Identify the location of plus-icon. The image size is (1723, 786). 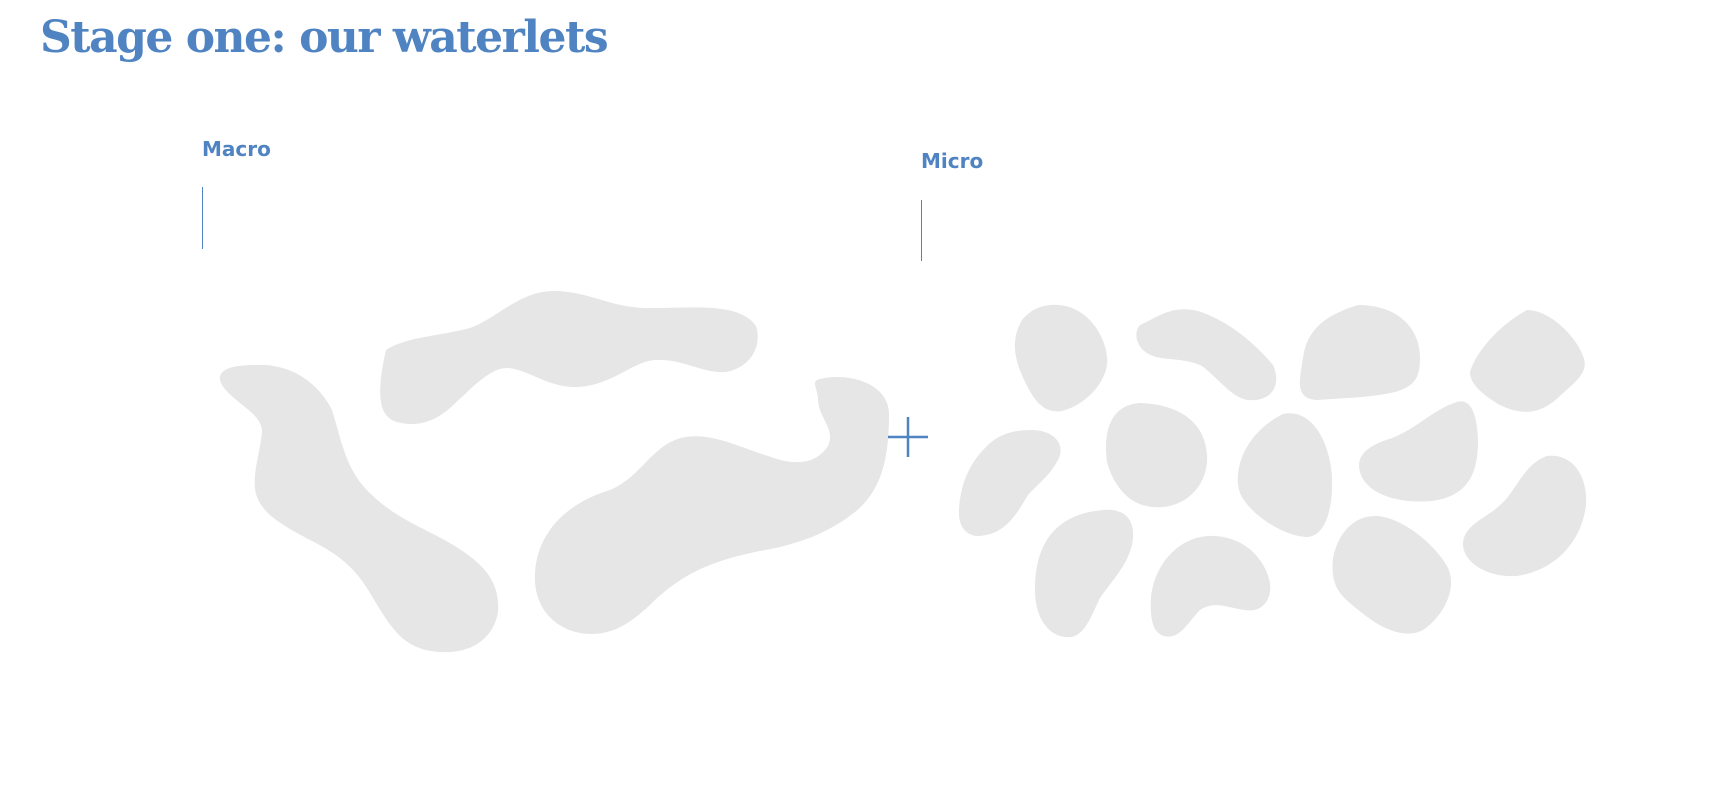
(908, 437).